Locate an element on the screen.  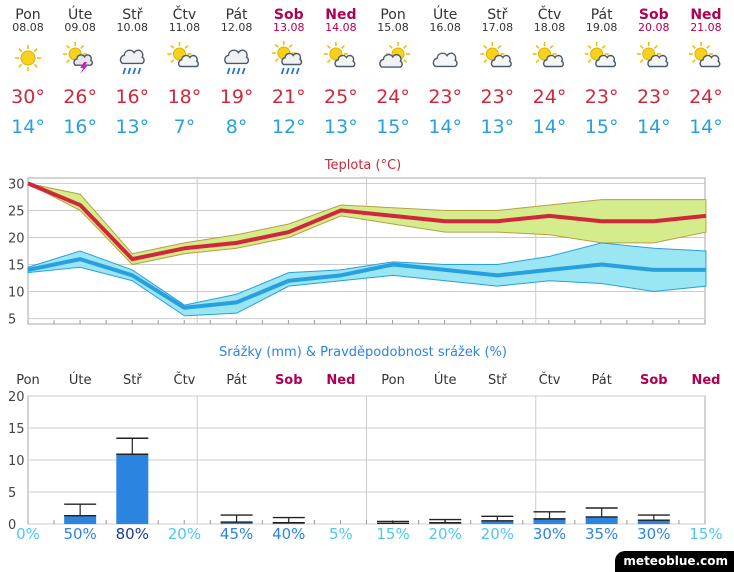
precipitation-tick-label: 5 is located at coordinates (12, 493).